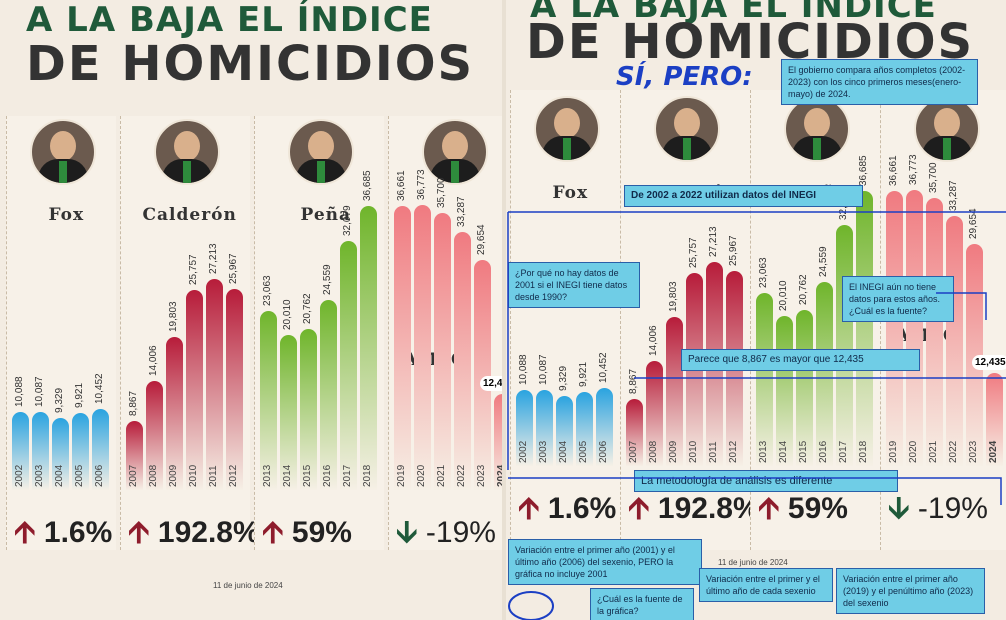 The height and width of the screenshot is (620, 1006). Describe the element at coordinates (39, 391) in the screenshot. I see `value-label: 10,087` at that location.